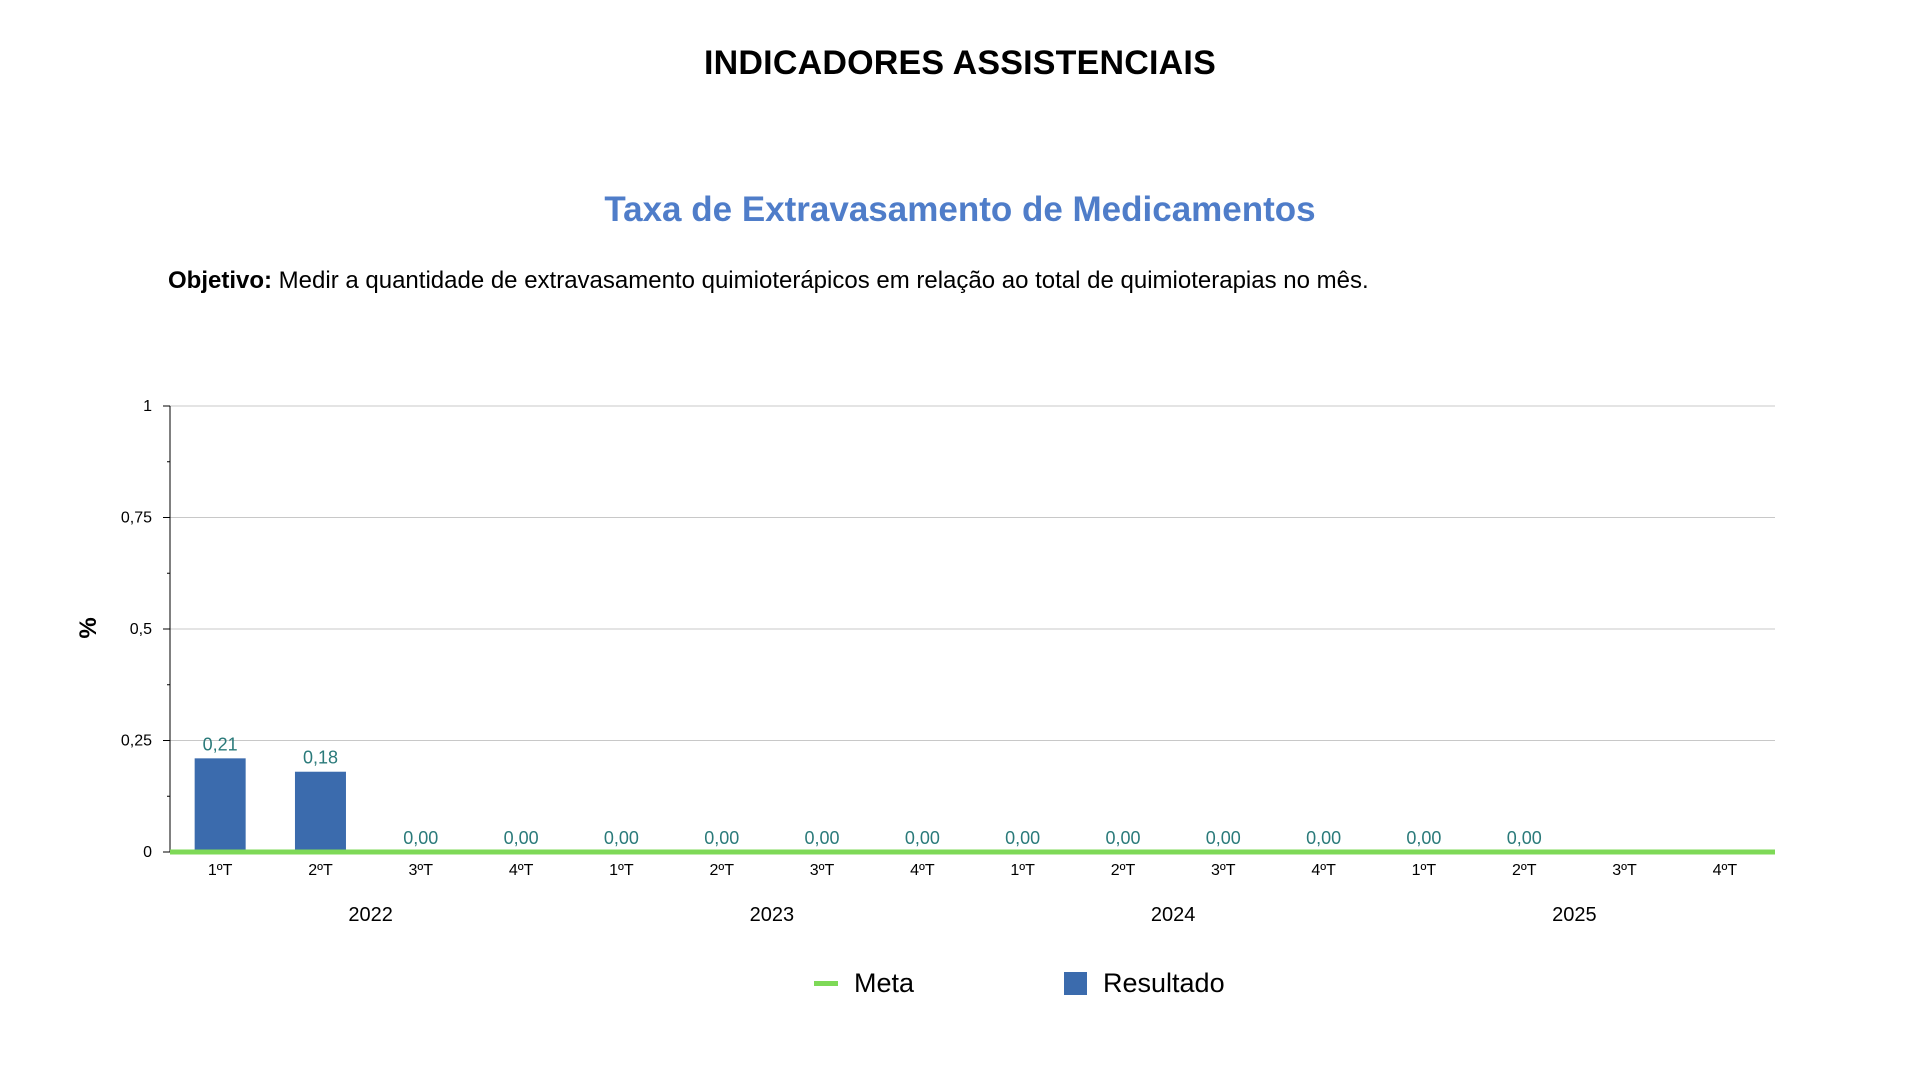 Image resolution: width=1920 pixels, height=1080 pixels. I want to click on data-label: 0,21, so click(220, 744).